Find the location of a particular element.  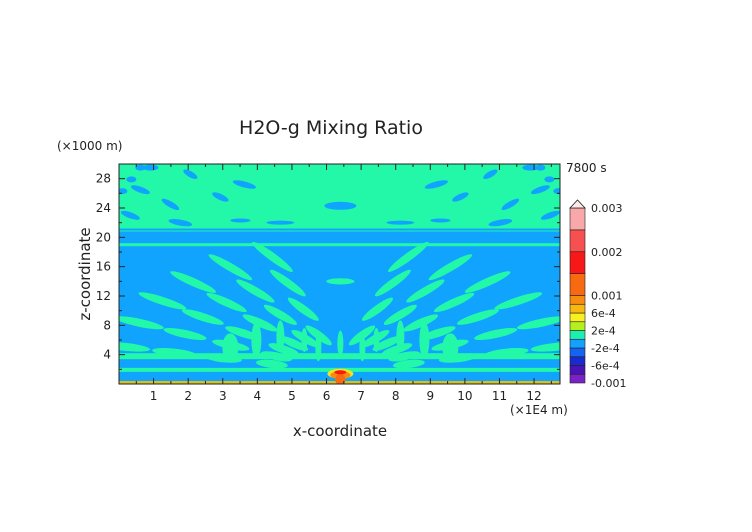

x-tick-label: 7 is located at coordinates (361, 396).